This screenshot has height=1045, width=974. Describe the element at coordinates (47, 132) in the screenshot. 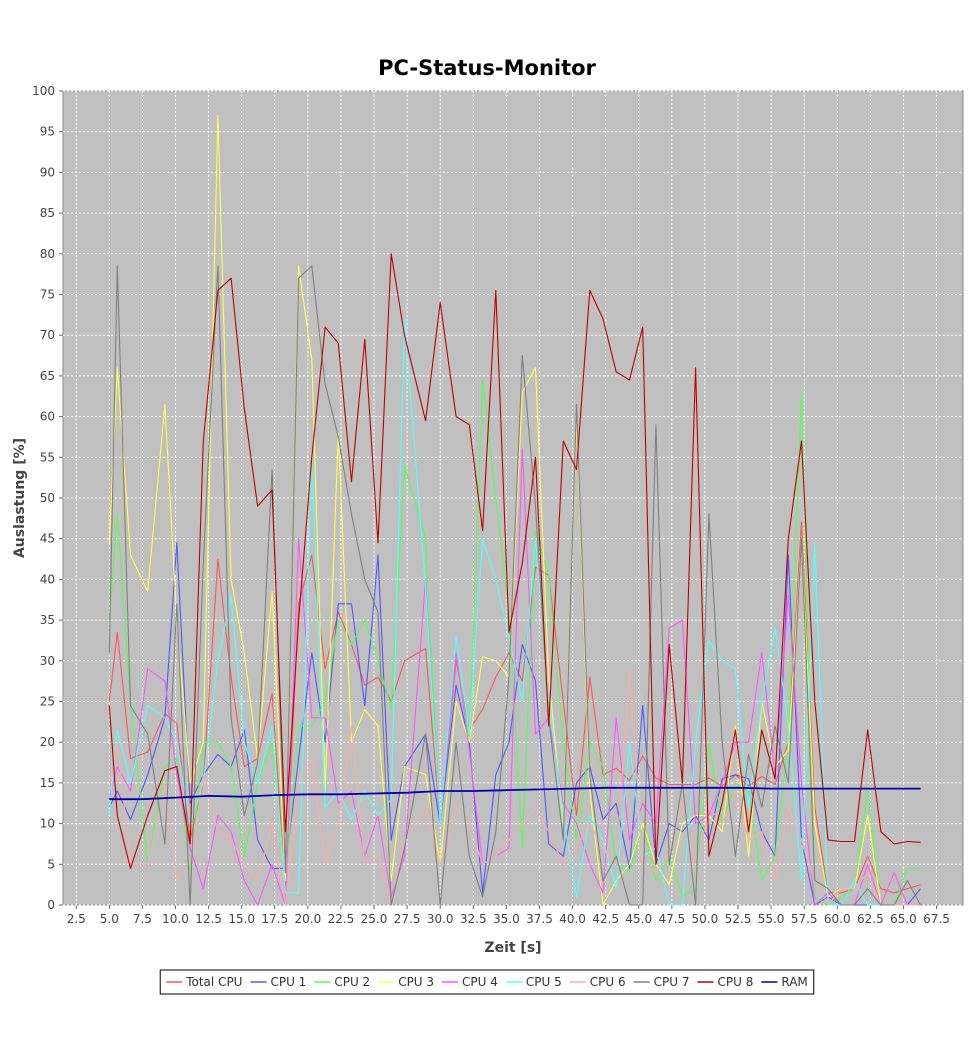

I see `y-tick-label: 95` at that location.